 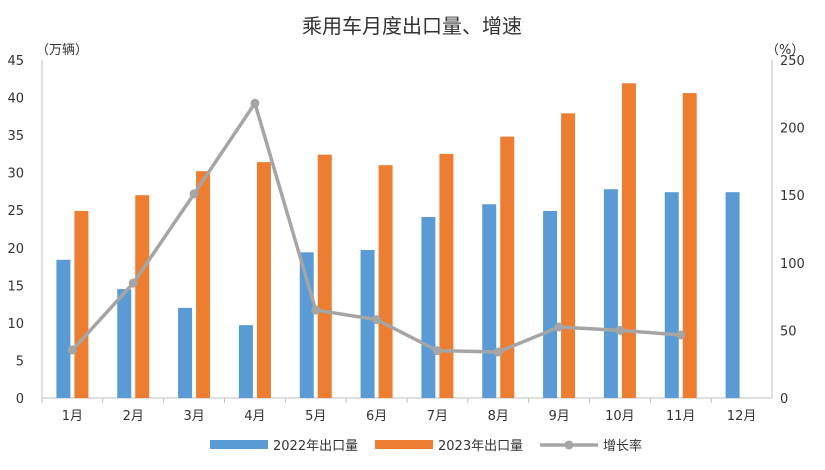 I want to click on x-tick-label: 5月, so click(x=315, y=416).